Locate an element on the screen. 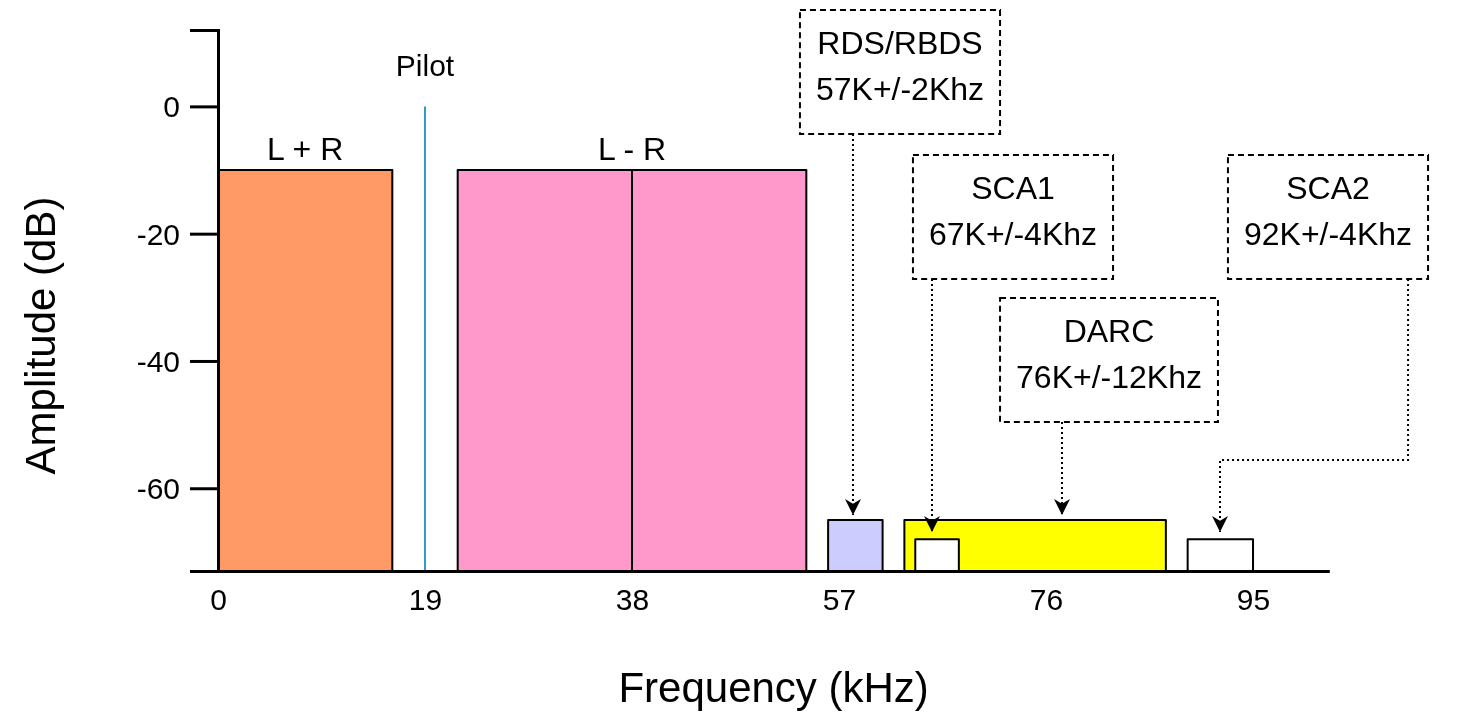 The width and height of the screenshot is (1460, 718). series-label: L + R is located at coordinates (305, 149).